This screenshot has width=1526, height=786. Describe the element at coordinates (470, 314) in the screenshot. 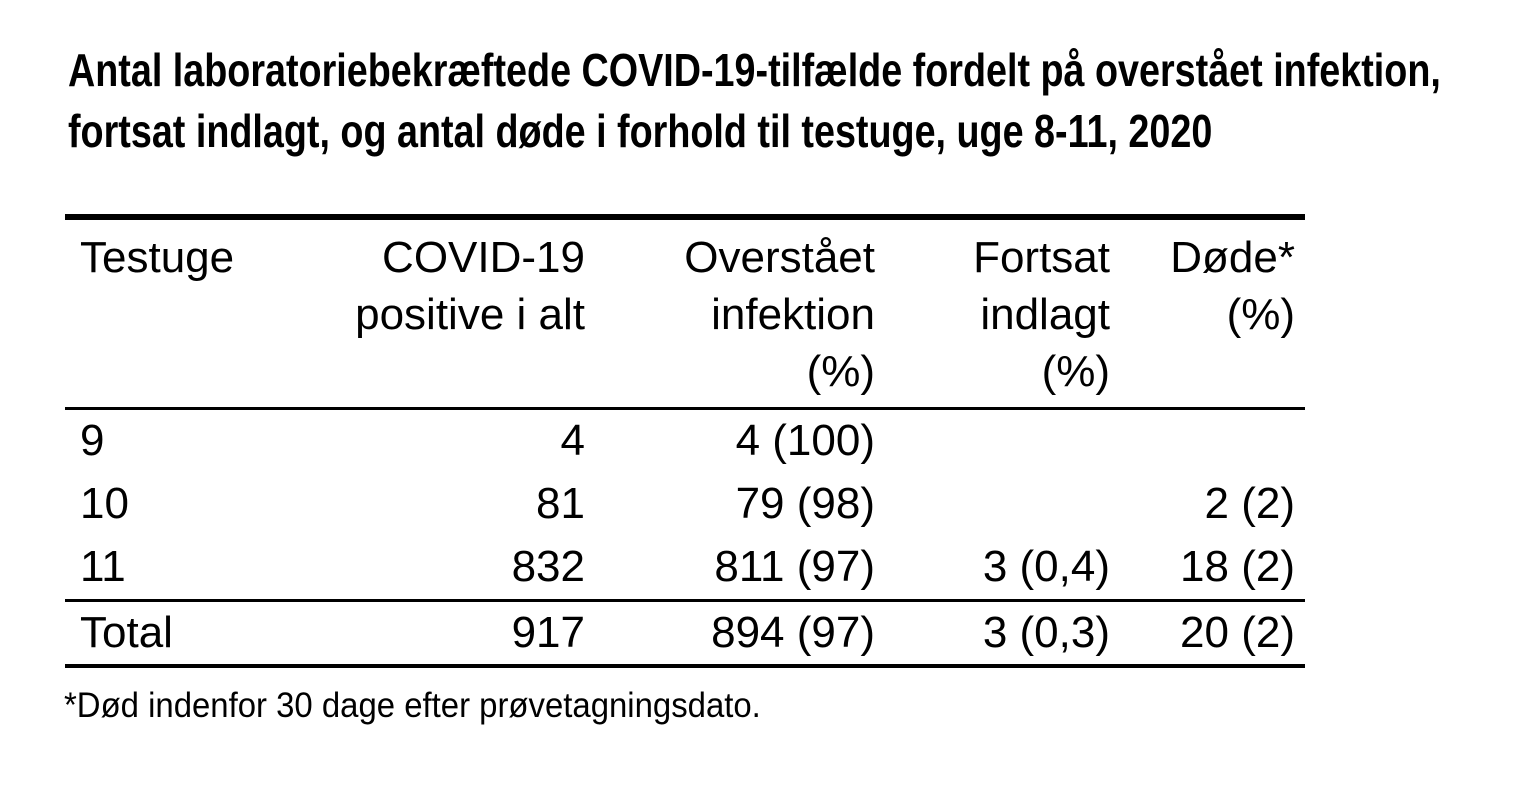

I see `col-header-covid-positive-line2: positive i alt` at that location.